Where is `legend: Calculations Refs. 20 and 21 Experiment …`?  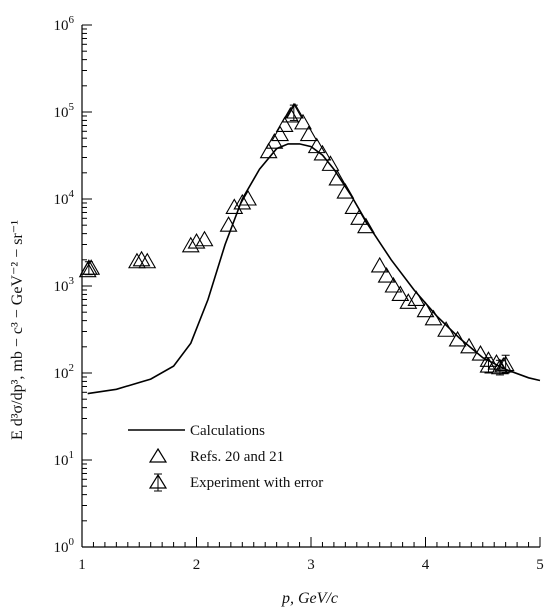 legend: Calculations Refs. 20 and 21 Experiment … is located at coordinates (225, 457).